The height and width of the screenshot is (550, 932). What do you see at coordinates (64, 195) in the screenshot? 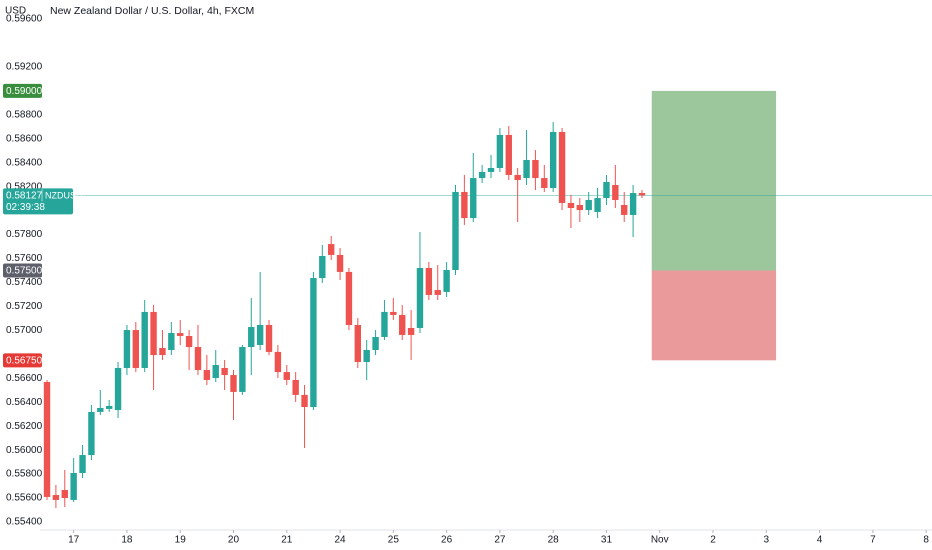
I see `symbol-label: NZDUSD` at bounding box center [64, 195].